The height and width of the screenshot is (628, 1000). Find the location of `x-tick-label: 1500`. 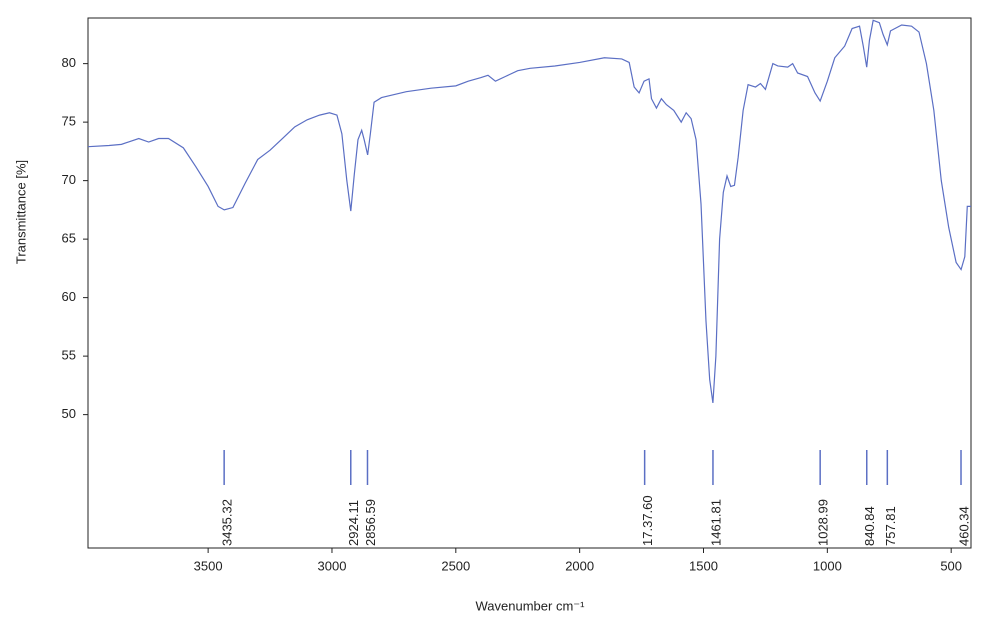

x-tick-label: 1500 is located at coordinates (703, 565).